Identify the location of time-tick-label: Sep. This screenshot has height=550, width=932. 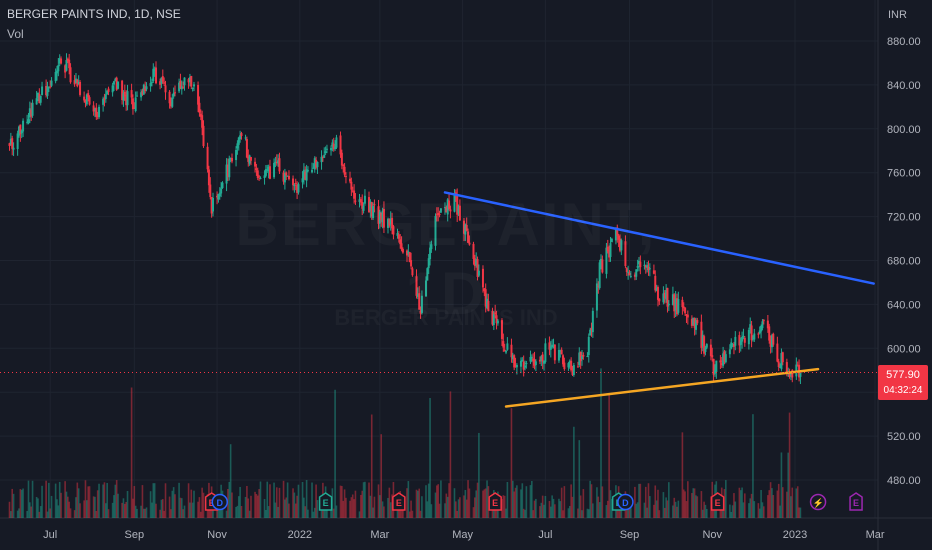
(630, 535).